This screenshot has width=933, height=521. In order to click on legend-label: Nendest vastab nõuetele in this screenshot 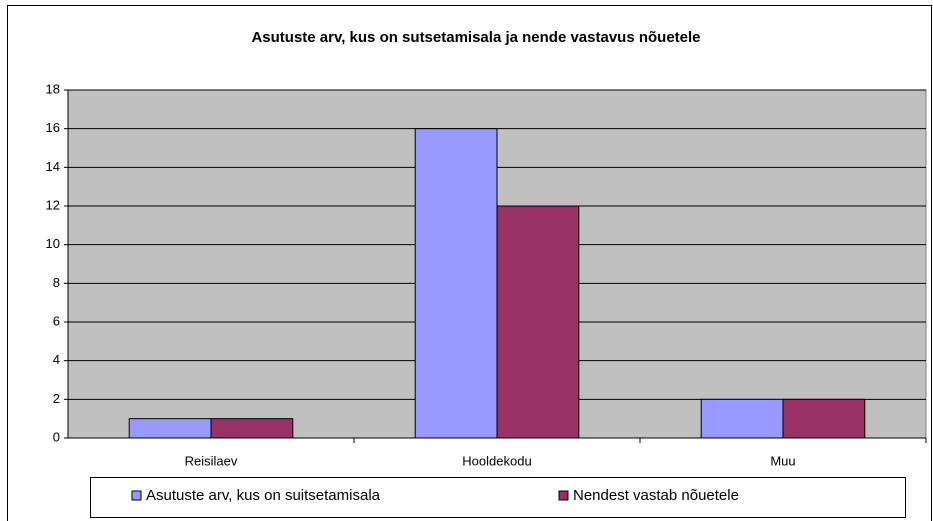, I will do `click(656, 495)`.